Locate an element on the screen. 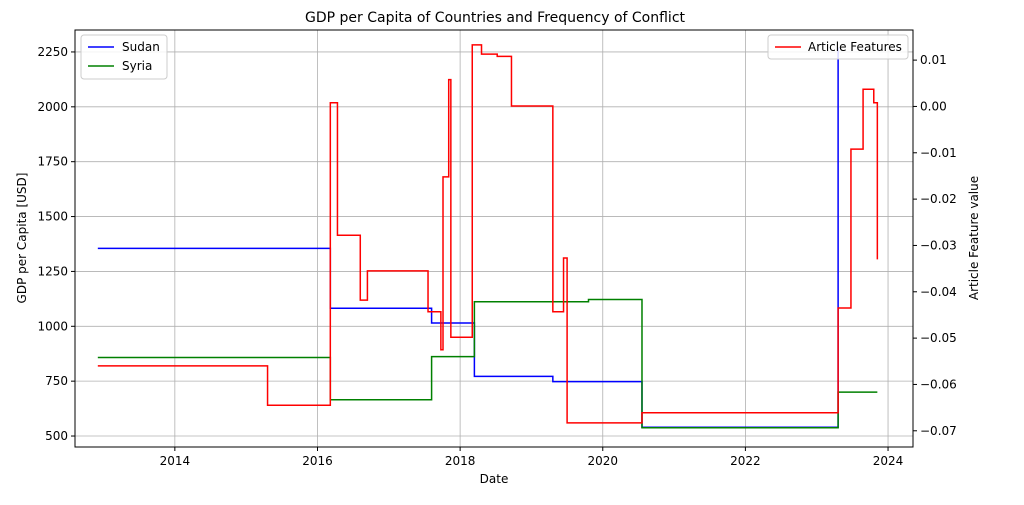  y2-tick-label: 0.01 is located at coordinates (933, 60).